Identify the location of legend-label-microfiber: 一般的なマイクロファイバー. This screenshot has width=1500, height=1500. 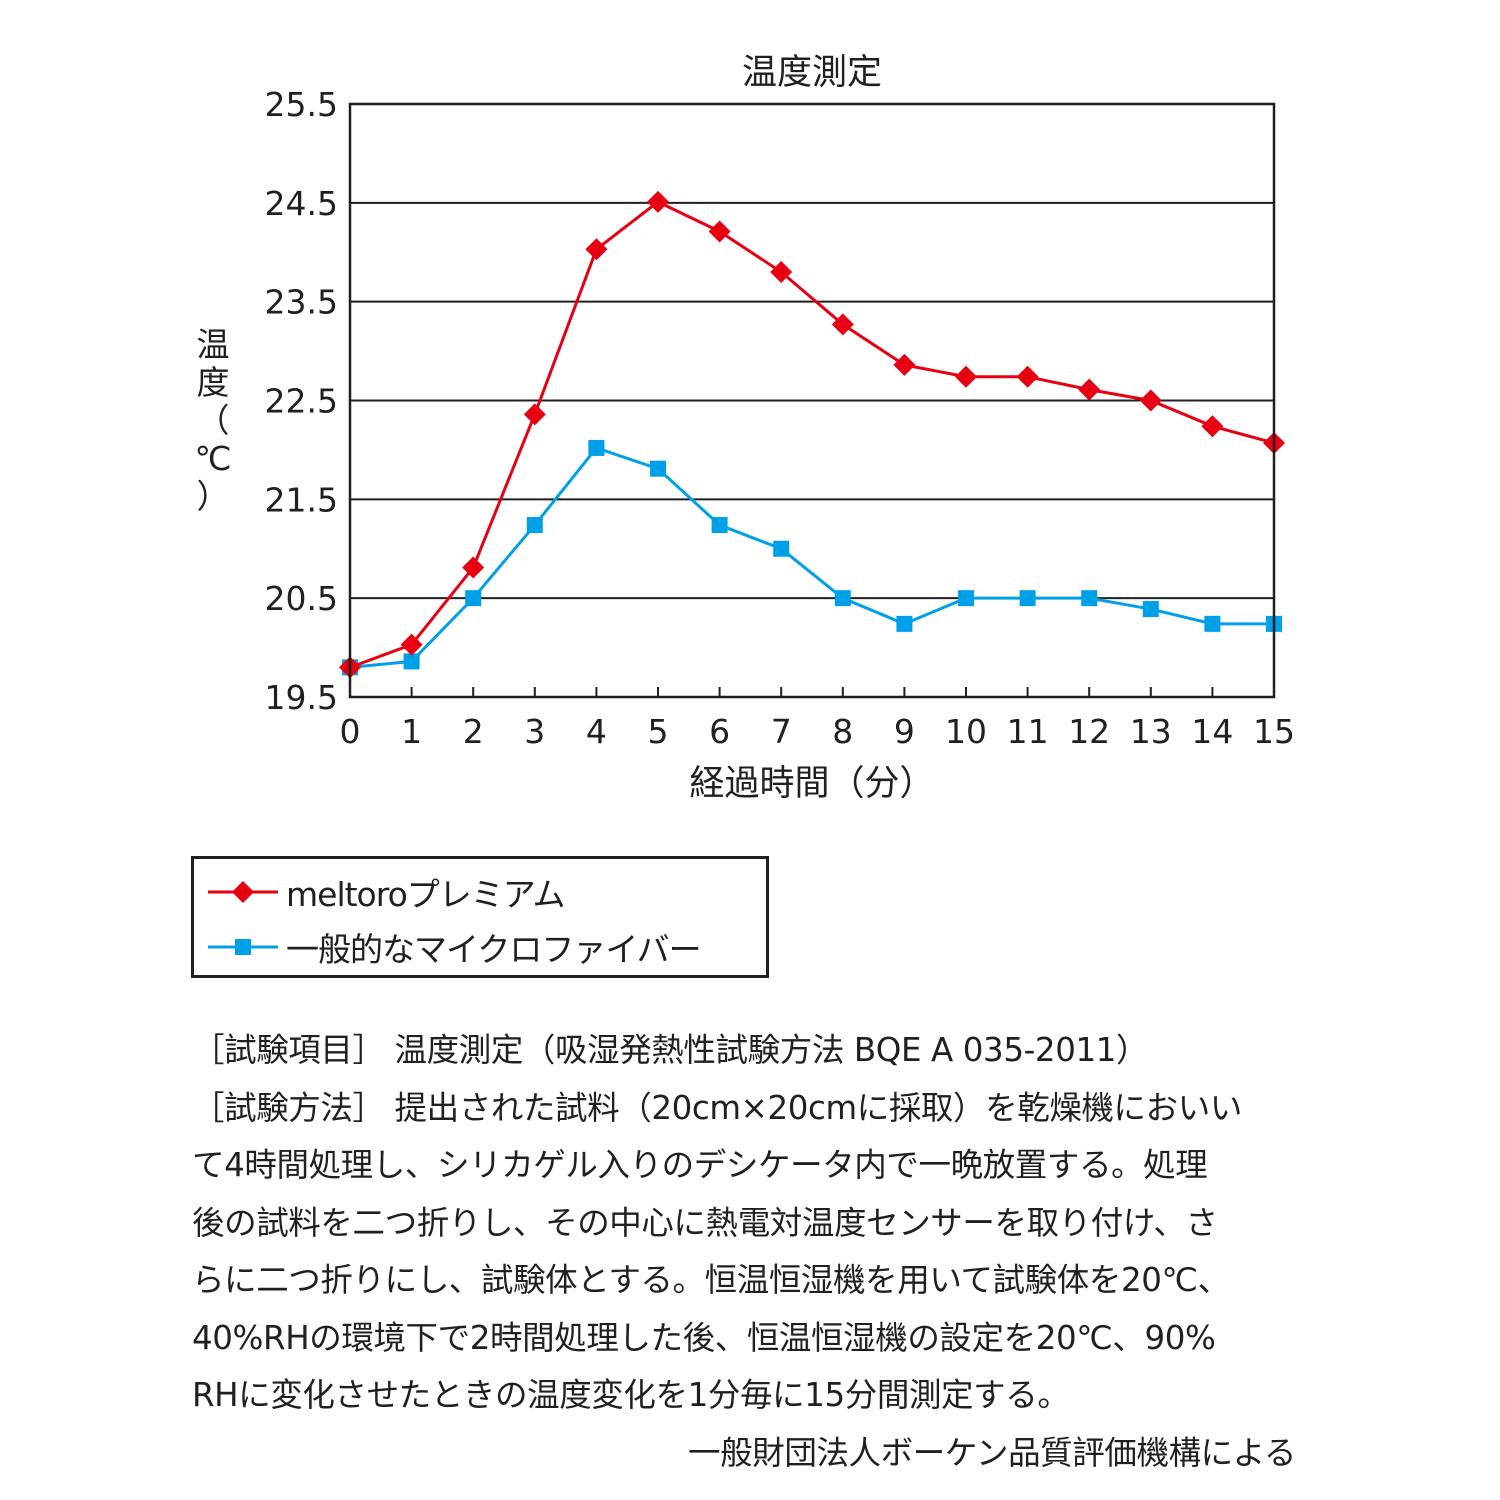
(494, 949).